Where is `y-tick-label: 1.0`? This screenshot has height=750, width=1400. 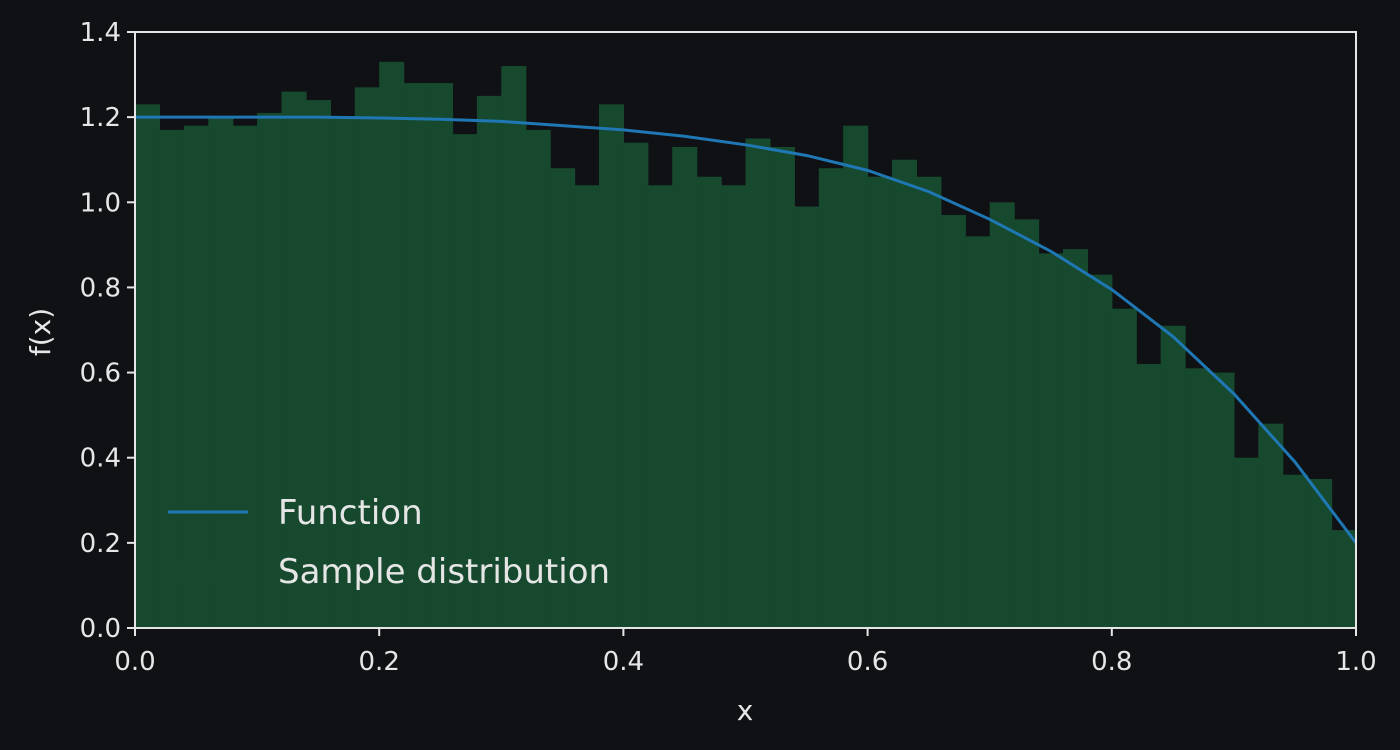 y-tick-label: 1.0 is located at coordinates (100, 203).